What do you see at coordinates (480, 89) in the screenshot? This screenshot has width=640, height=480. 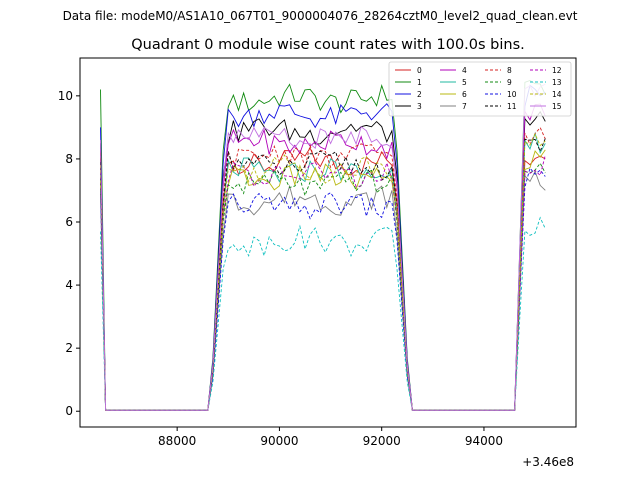 I see `legend-box` at bounding box center [480, 89].